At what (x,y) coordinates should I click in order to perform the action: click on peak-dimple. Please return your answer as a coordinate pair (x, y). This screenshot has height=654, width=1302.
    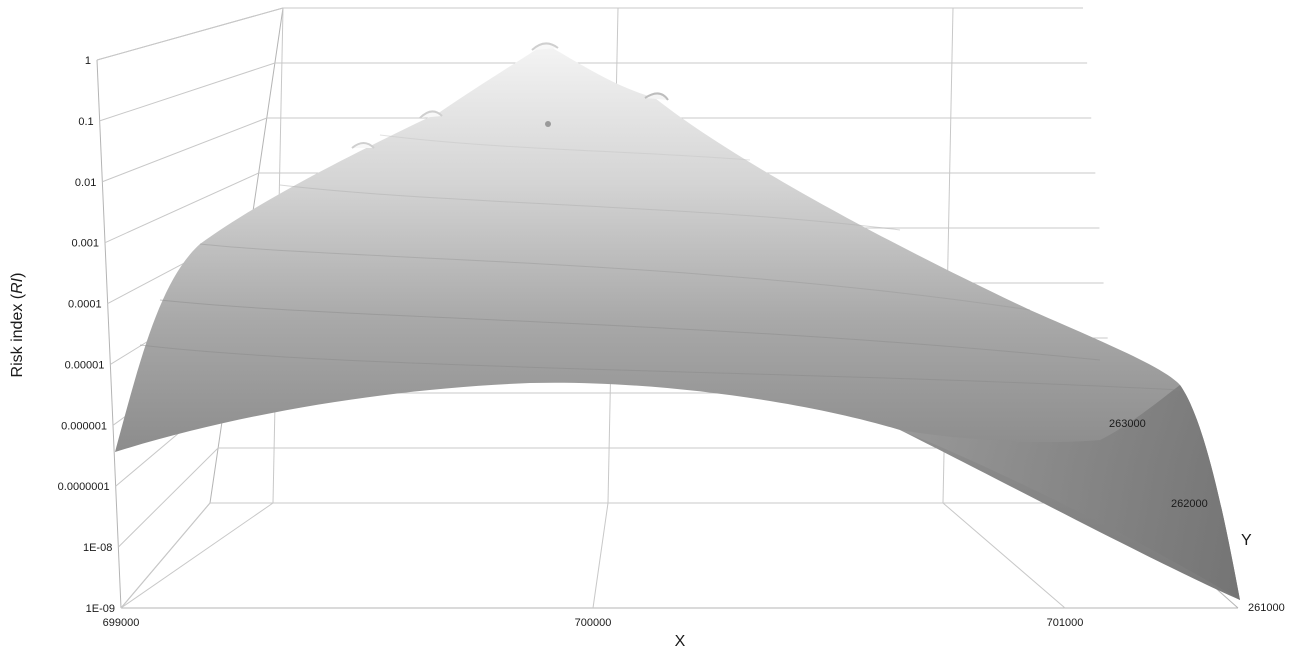
    Looking at the image, I should click on (548, 124).